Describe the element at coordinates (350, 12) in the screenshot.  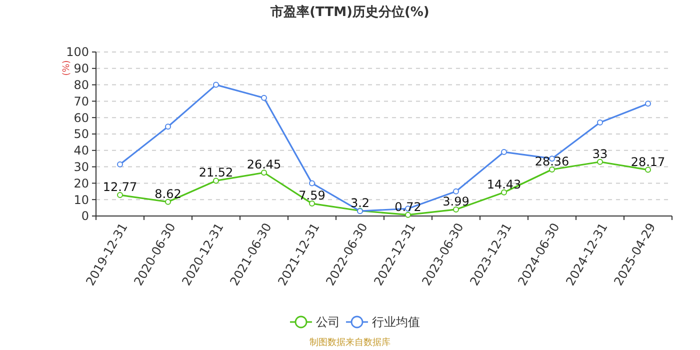
I see `chart-title: 市盈率(TTM)历史分位(%)` at that location.